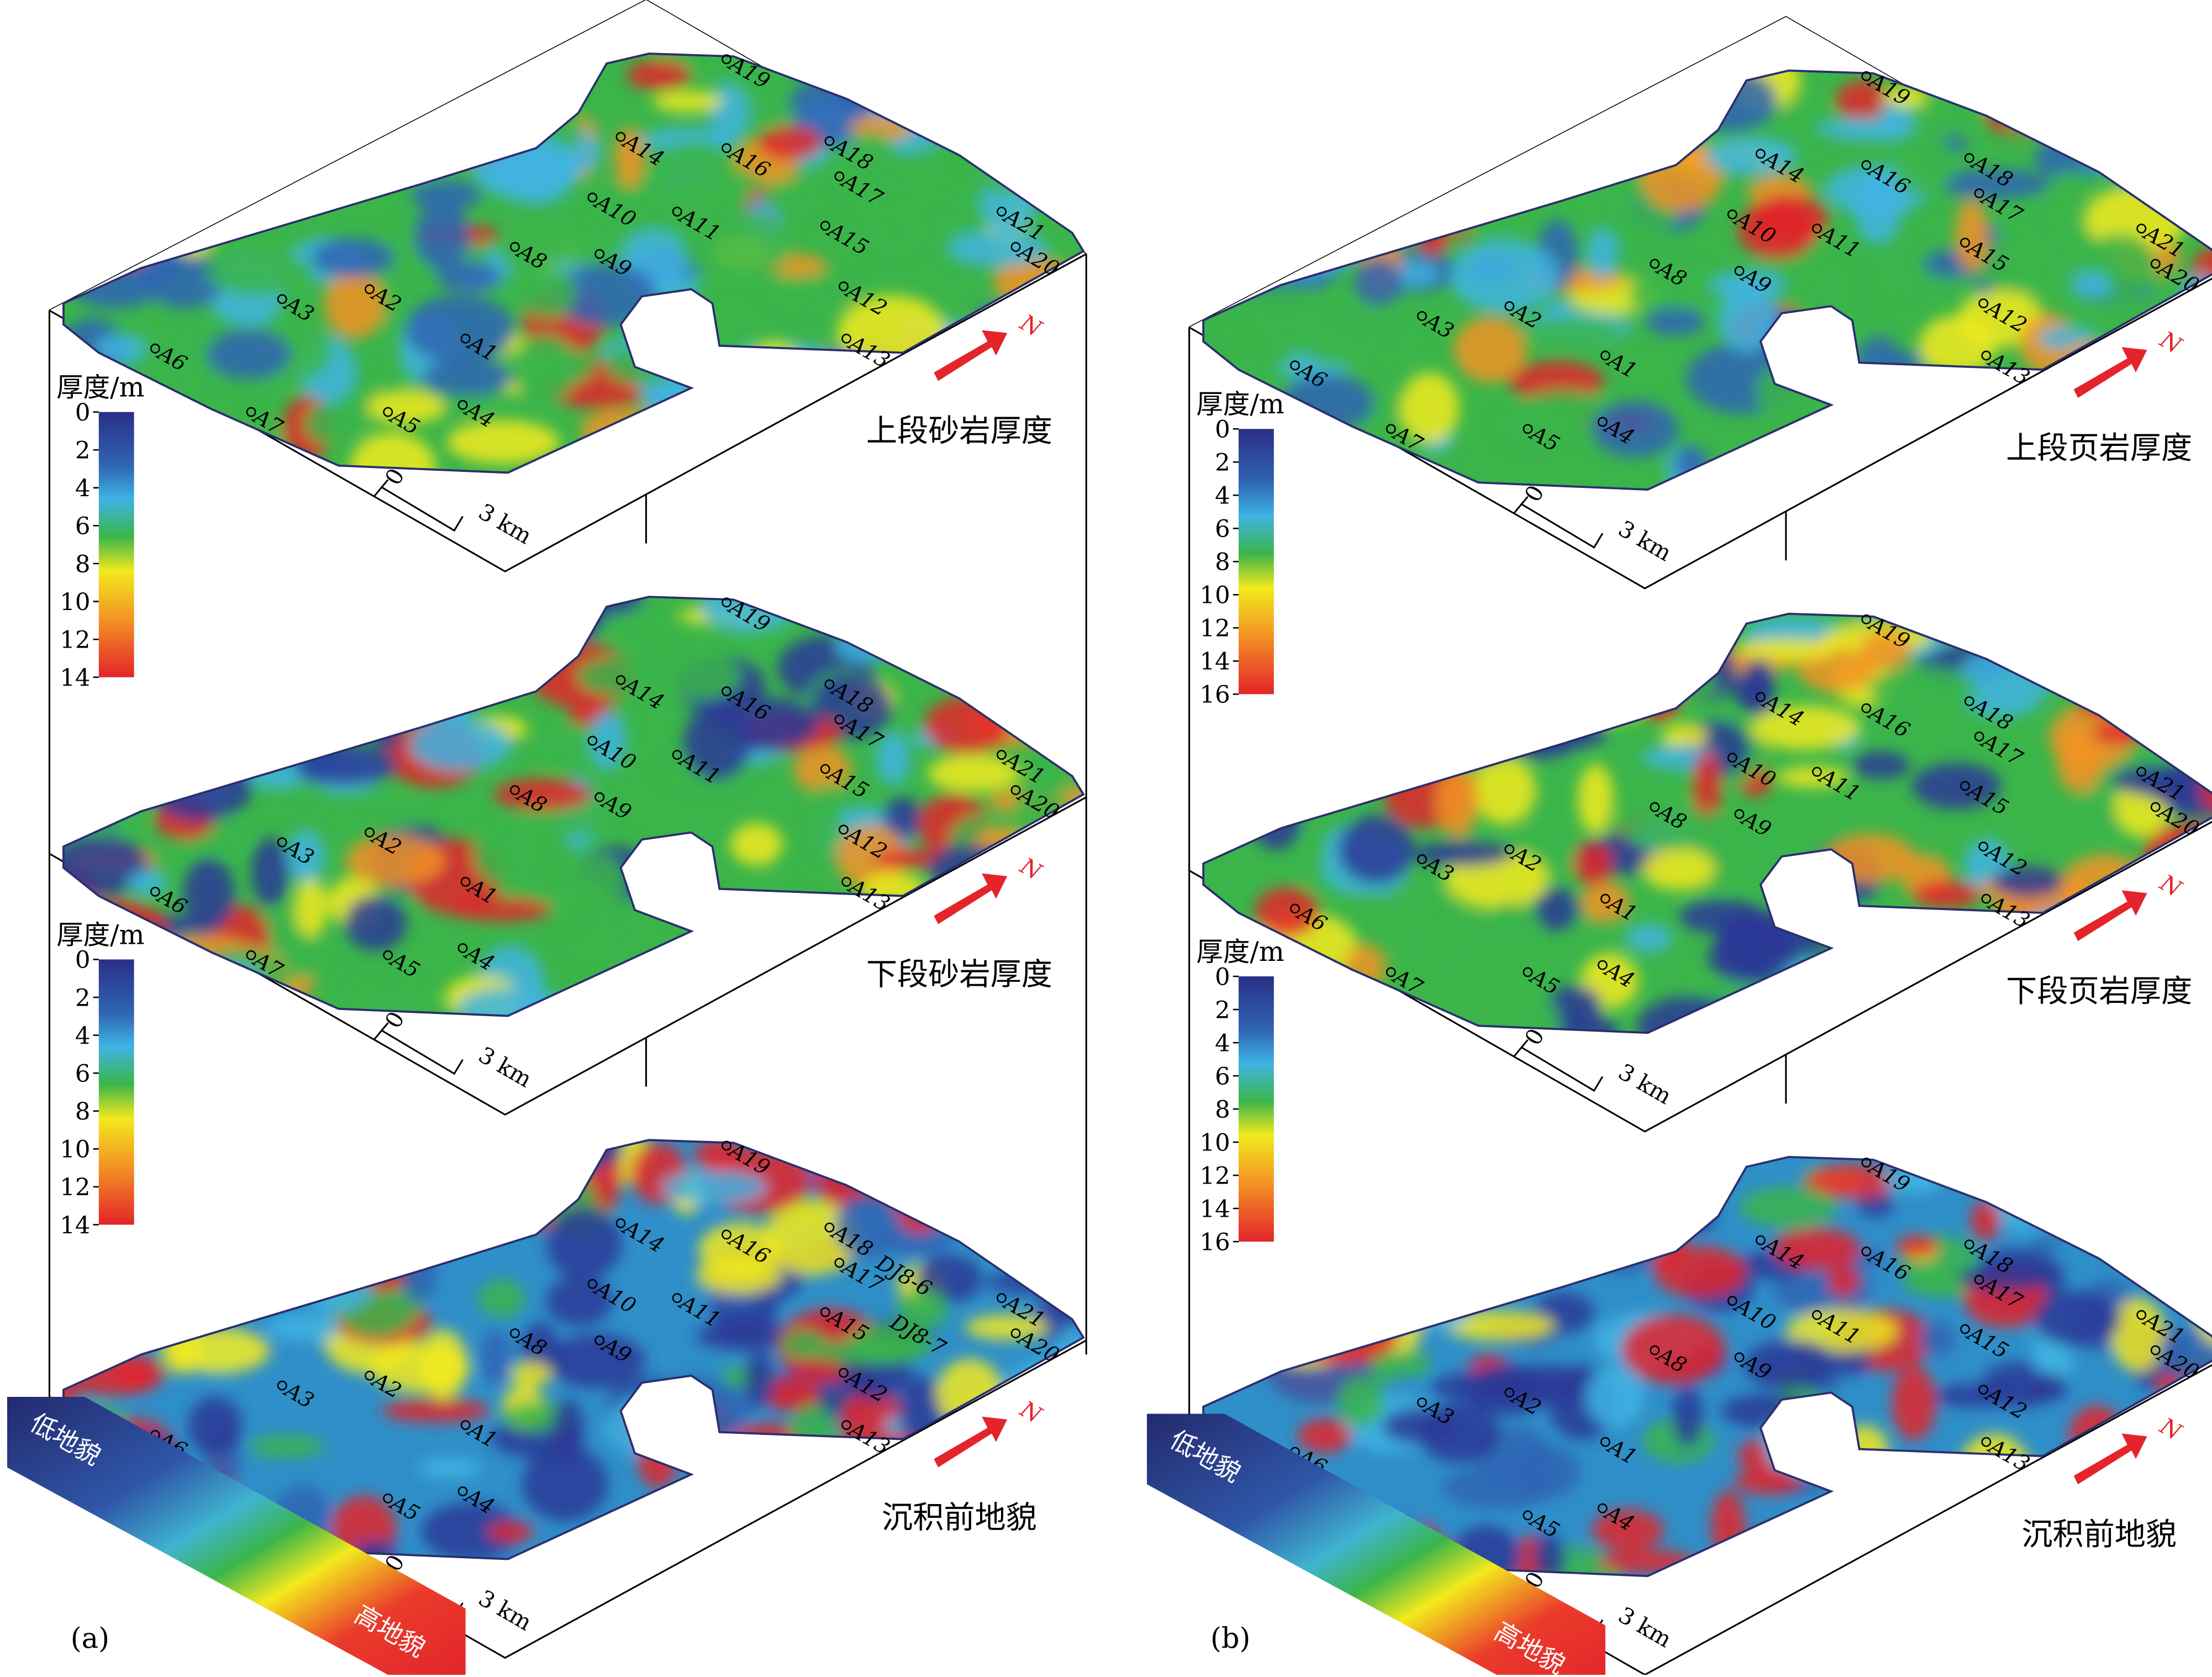 This screenshot has width=2212, height=1677. Describe the element at coordinates (75, 678) in the screenshot. I see `colorbar-tick-label: 14` at that location.